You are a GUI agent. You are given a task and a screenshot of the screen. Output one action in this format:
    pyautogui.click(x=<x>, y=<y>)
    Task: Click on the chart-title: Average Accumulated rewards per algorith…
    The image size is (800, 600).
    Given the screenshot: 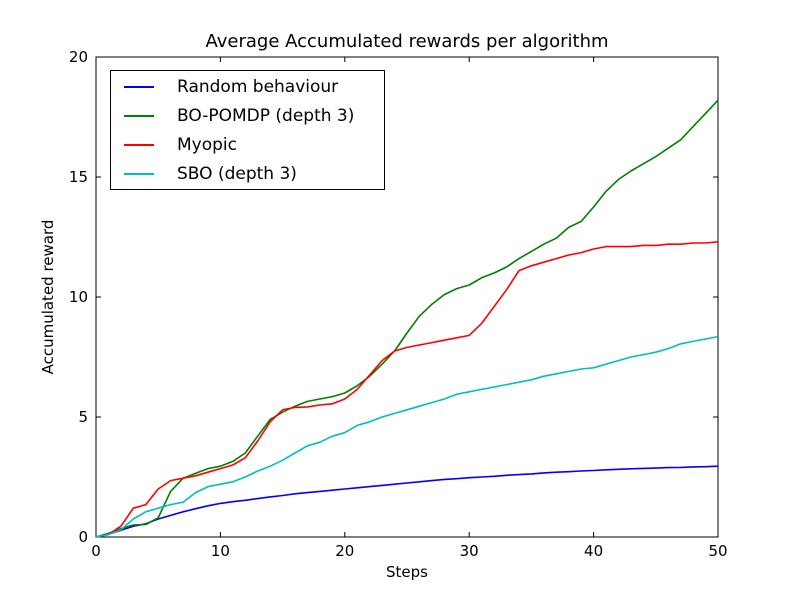 What is the action you would take?
    pyautogui.click(x=407, y=41)
    